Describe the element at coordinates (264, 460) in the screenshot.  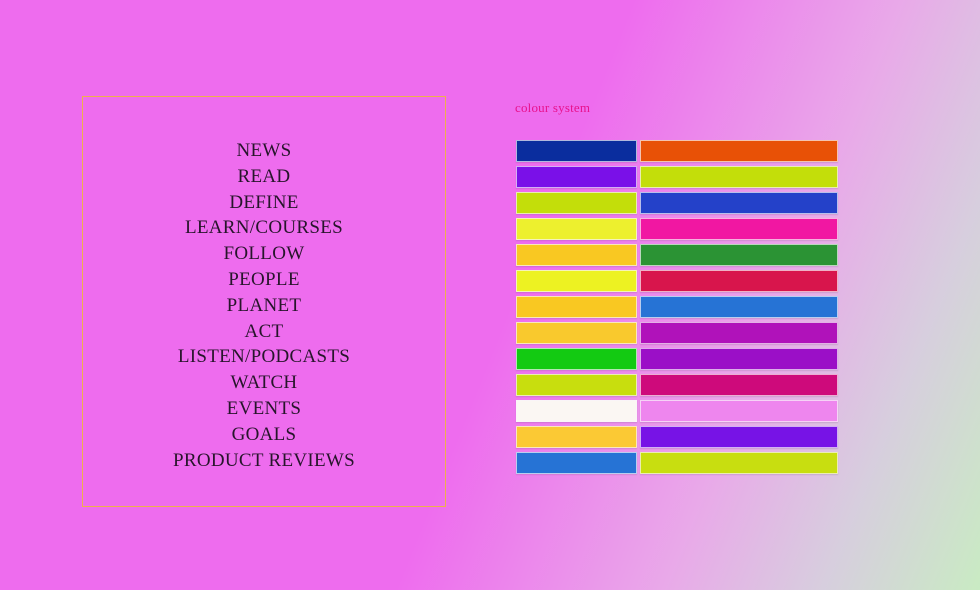
I see `menu-item-product-reviews: PRODUCT REVIEWS` at that location.